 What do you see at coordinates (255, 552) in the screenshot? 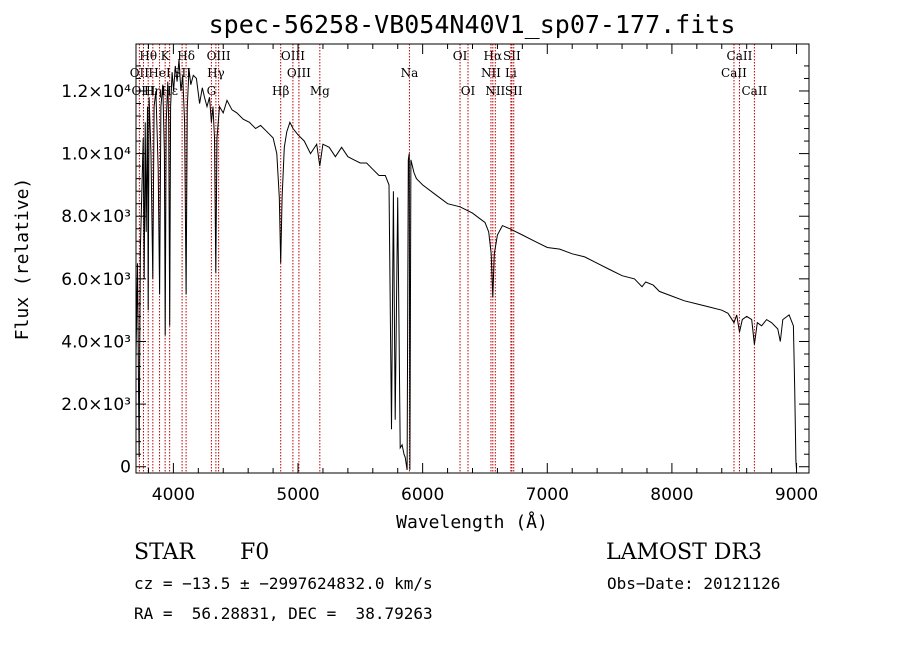
I see `object-subclass: F0` at bounding box center [255, 552].